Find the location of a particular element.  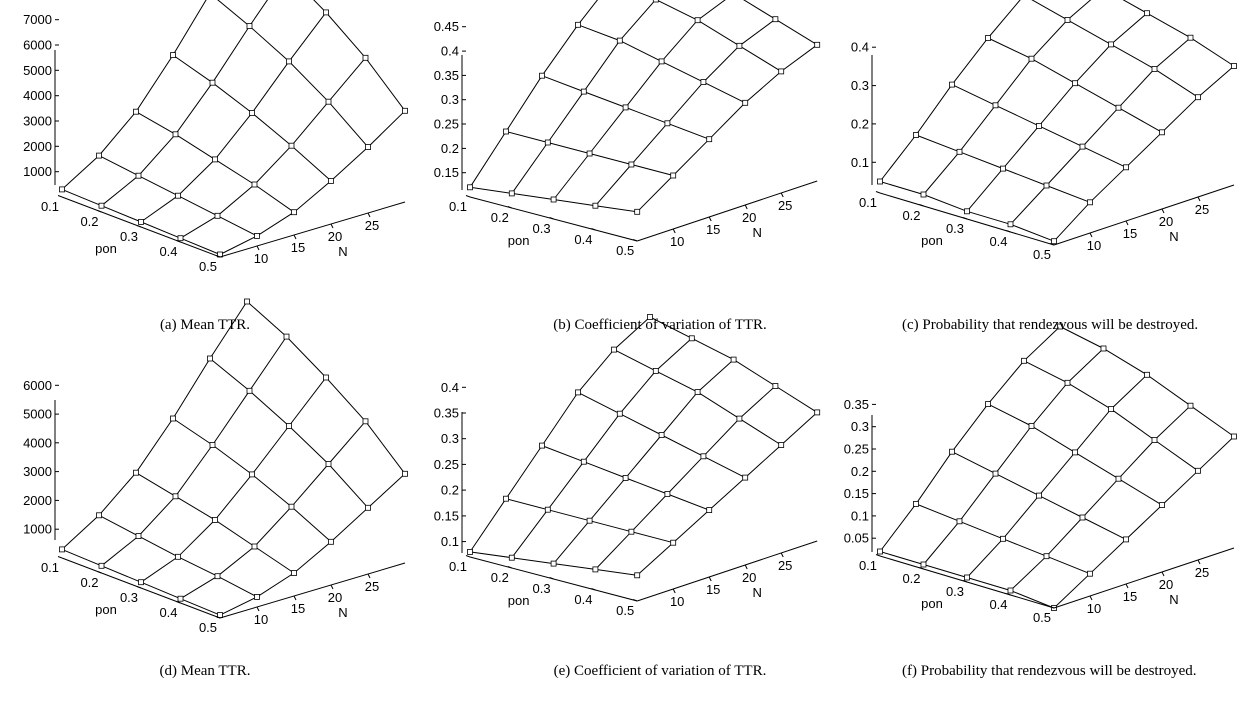

z-tick-label-a-1: 2000 is located at coordinates (37, 146).